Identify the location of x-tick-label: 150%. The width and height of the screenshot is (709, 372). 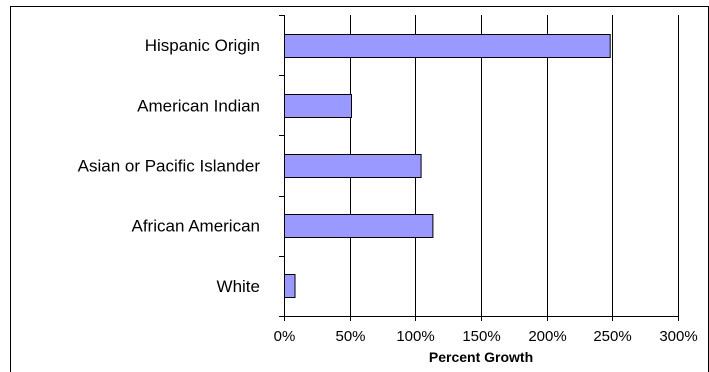
(481, 336).